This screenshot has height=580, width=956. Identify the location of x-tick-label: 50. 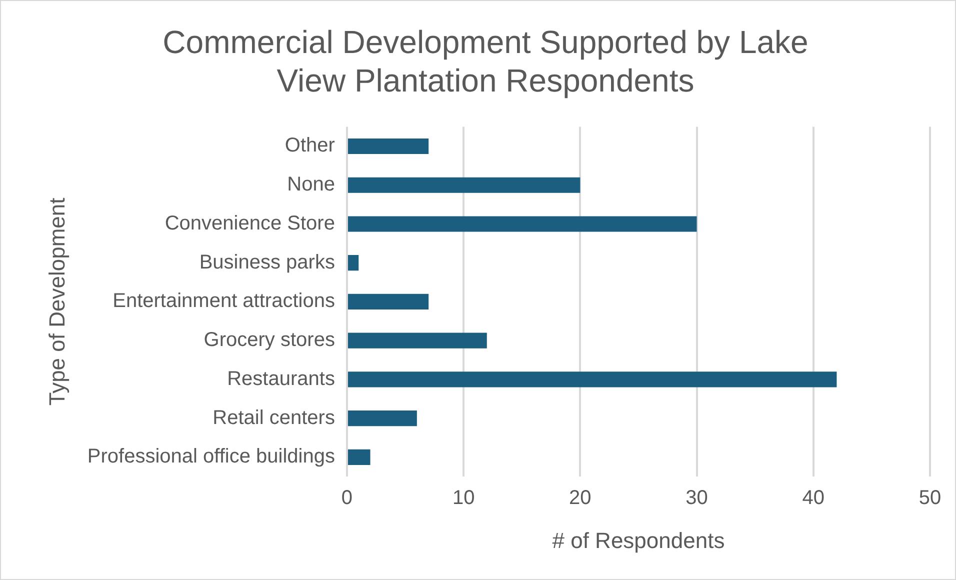
(930, 498).